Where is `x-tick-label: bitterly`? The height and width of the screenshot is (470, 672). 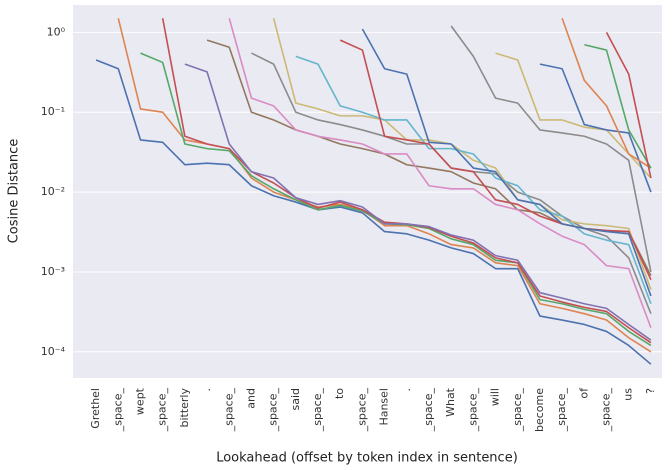 x-tick-label: bitterly is located at coordinates (184, 408).